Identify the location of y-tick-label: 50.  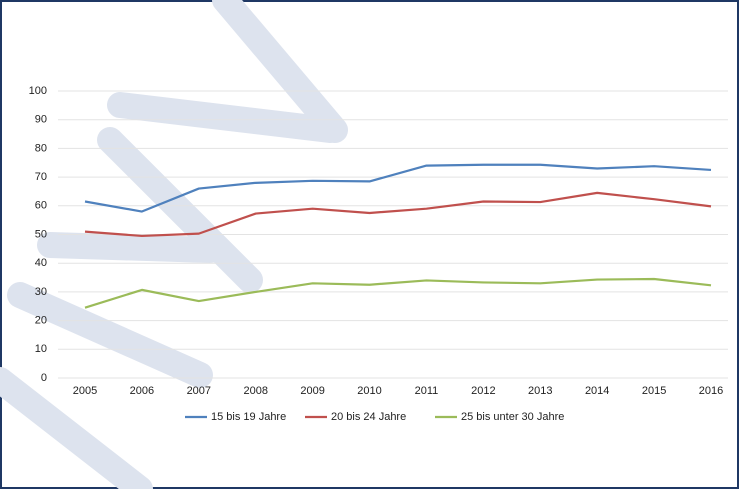
(41, 234).